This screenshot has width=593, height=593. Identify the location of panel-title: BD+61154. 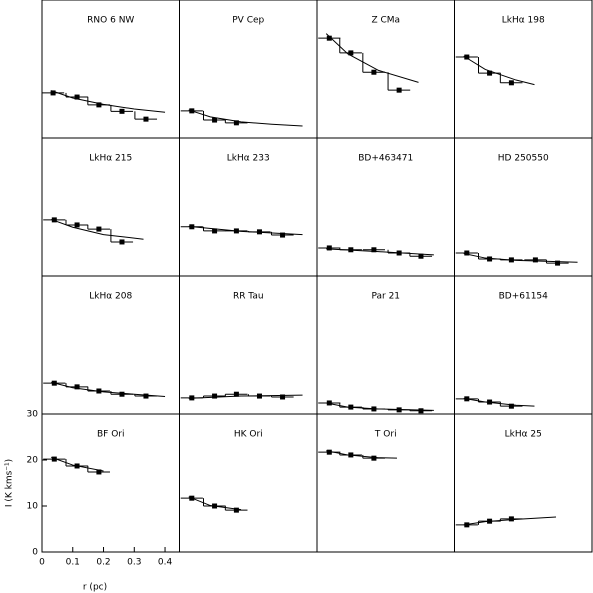
(524, 297).